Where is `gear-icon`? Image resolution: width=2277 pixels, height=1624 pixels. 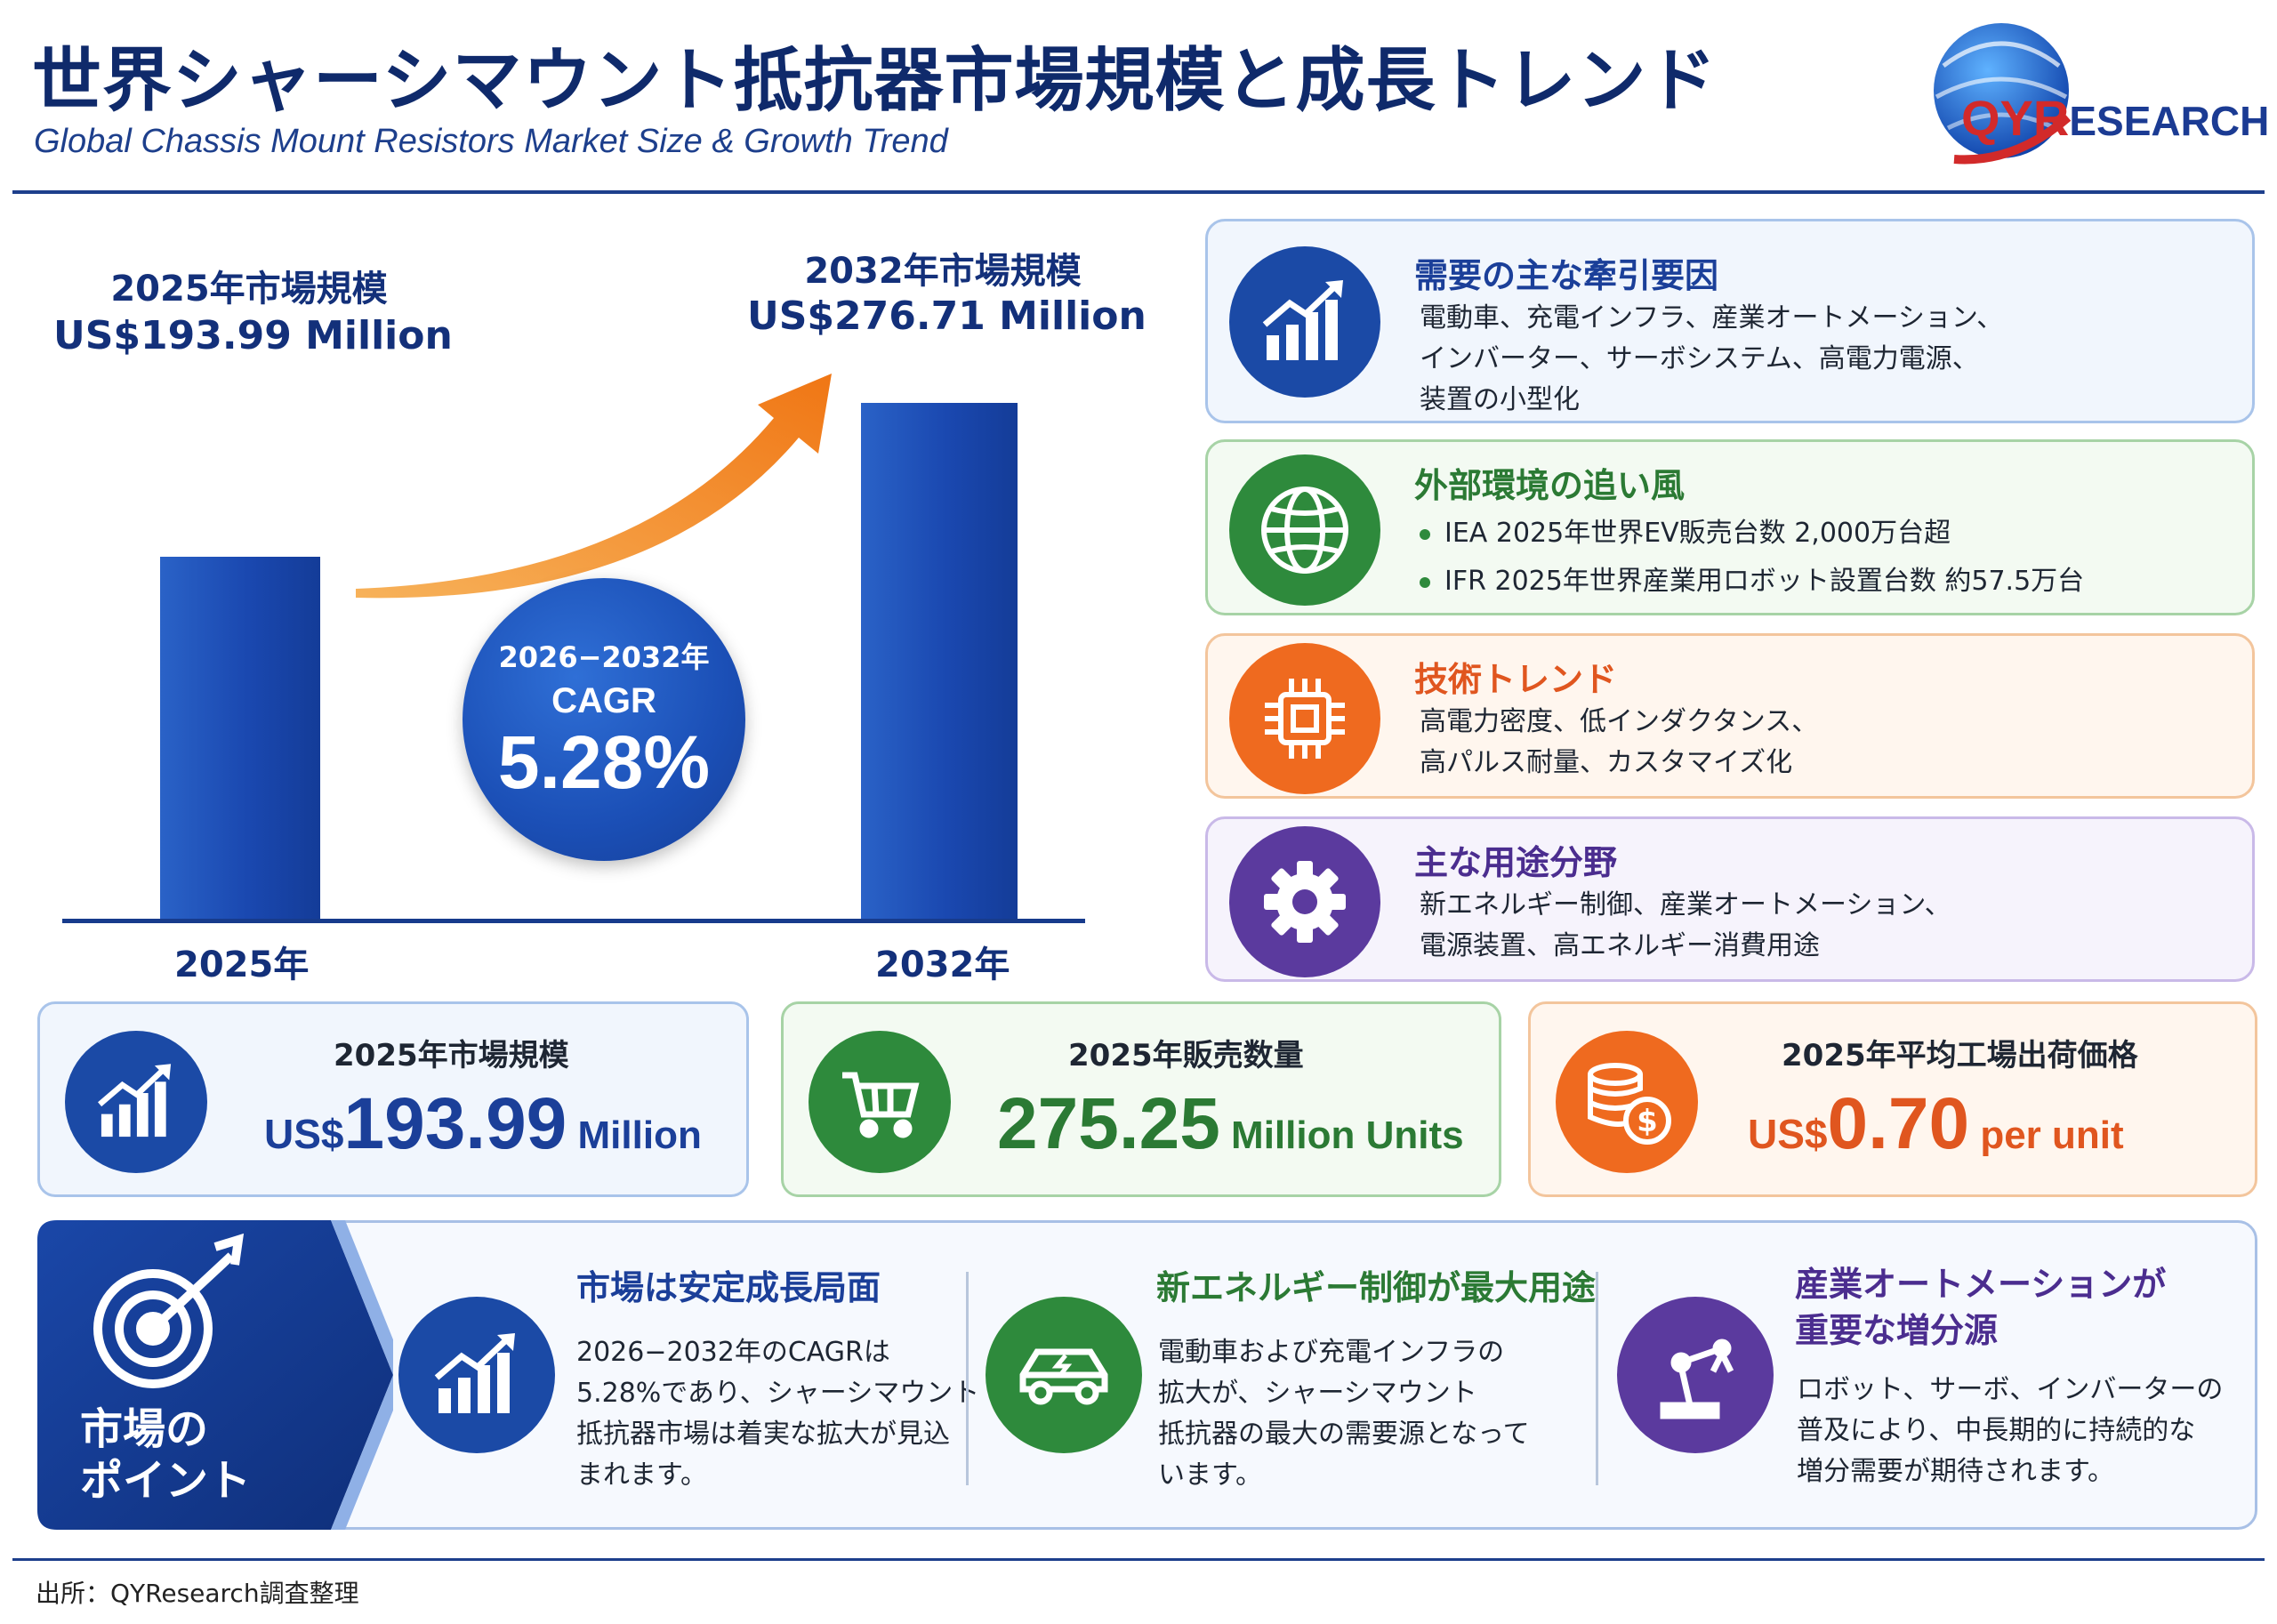 gear-icon is located at coordinates (1304, 901).